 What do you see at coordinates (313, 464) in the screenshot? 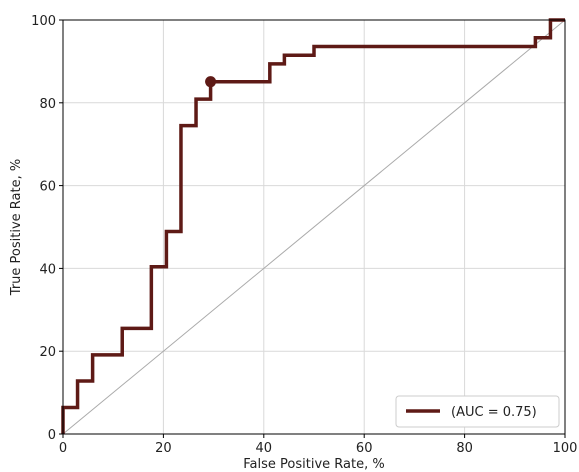
I see `x-axis-title: False Positive Rate, %` at bounding box center [313, 464].